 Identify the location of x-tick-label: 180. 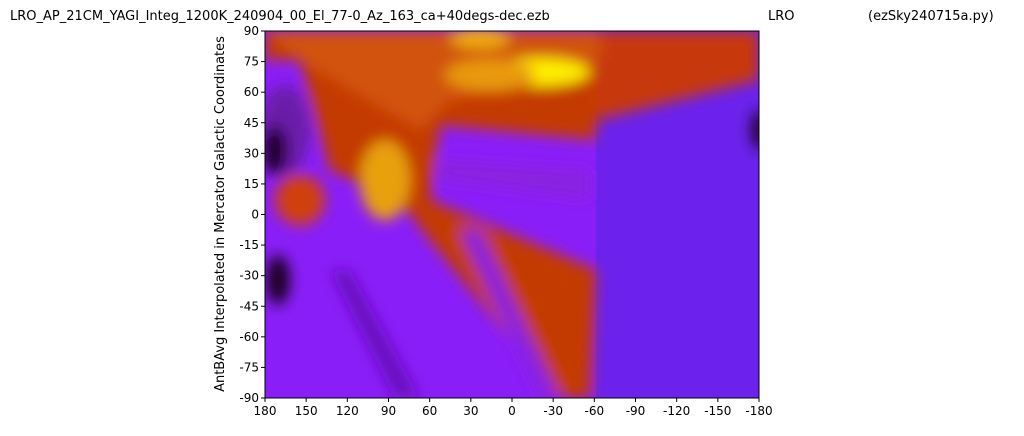
(265, 411).